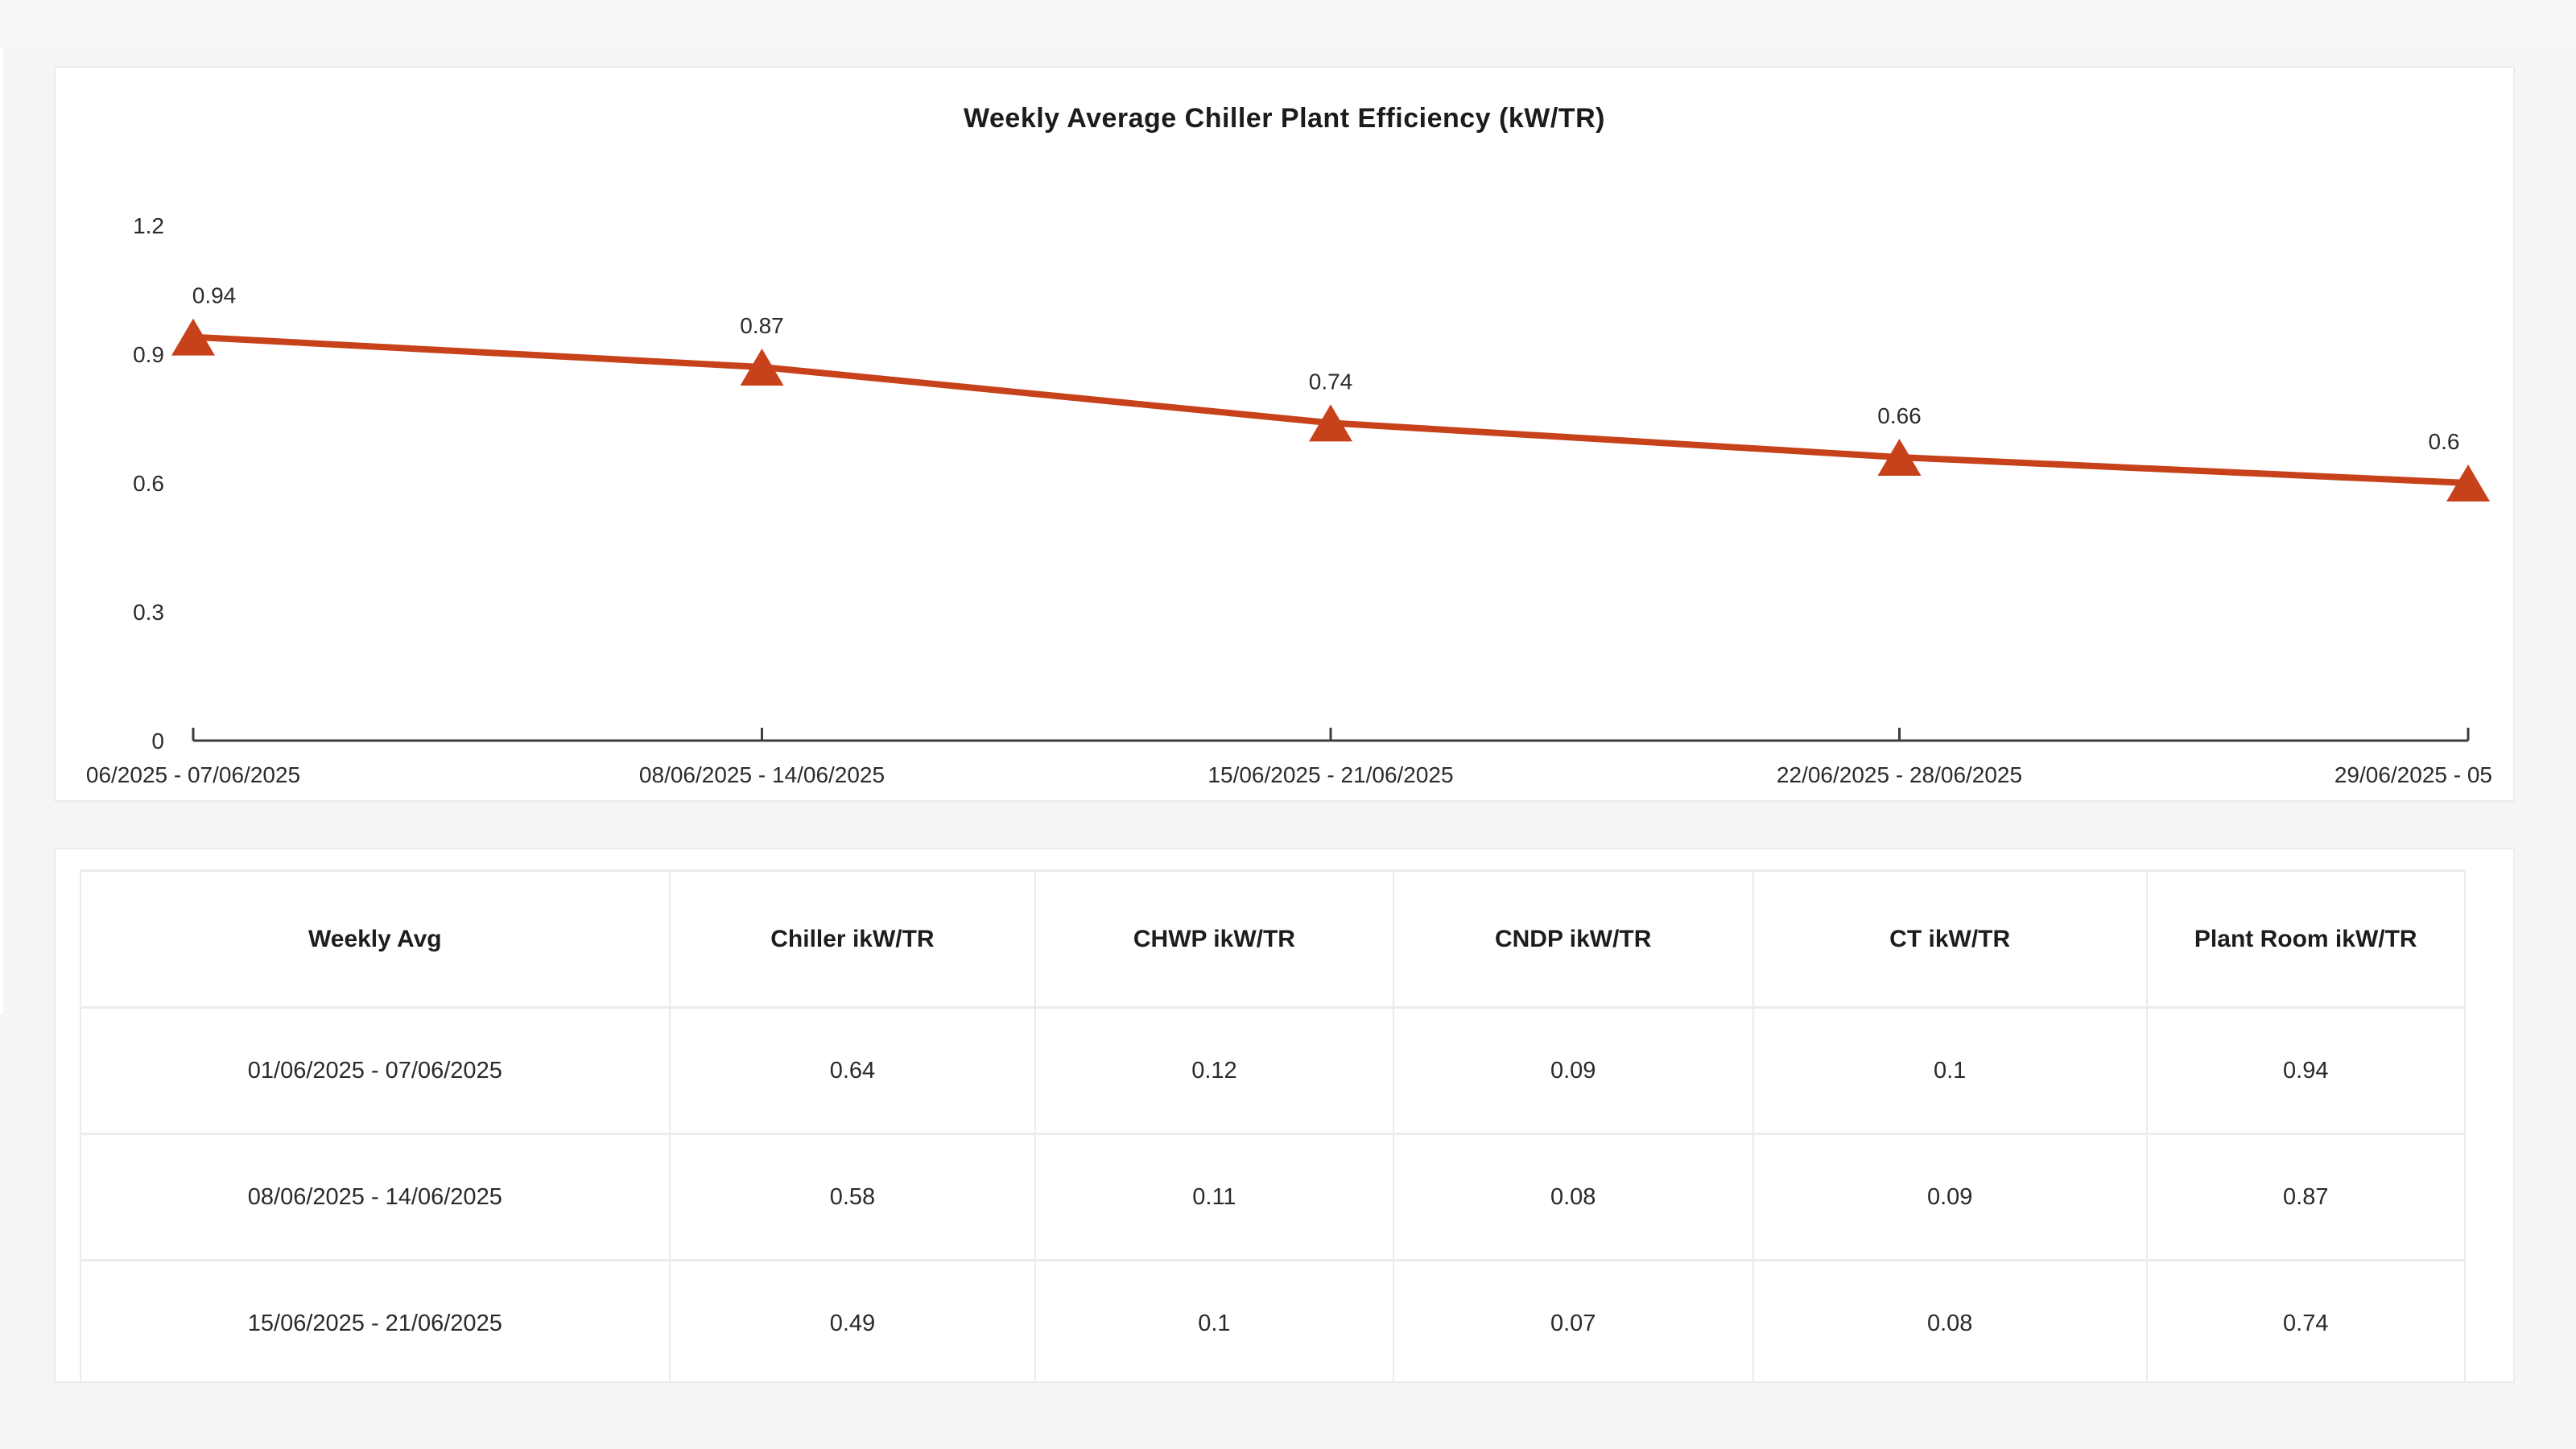 This screenshot has height=1449, width=2576. Describe the element at coordinates (852, 1320) in the screenshot. I see `value-cell: 0.49` at that location.